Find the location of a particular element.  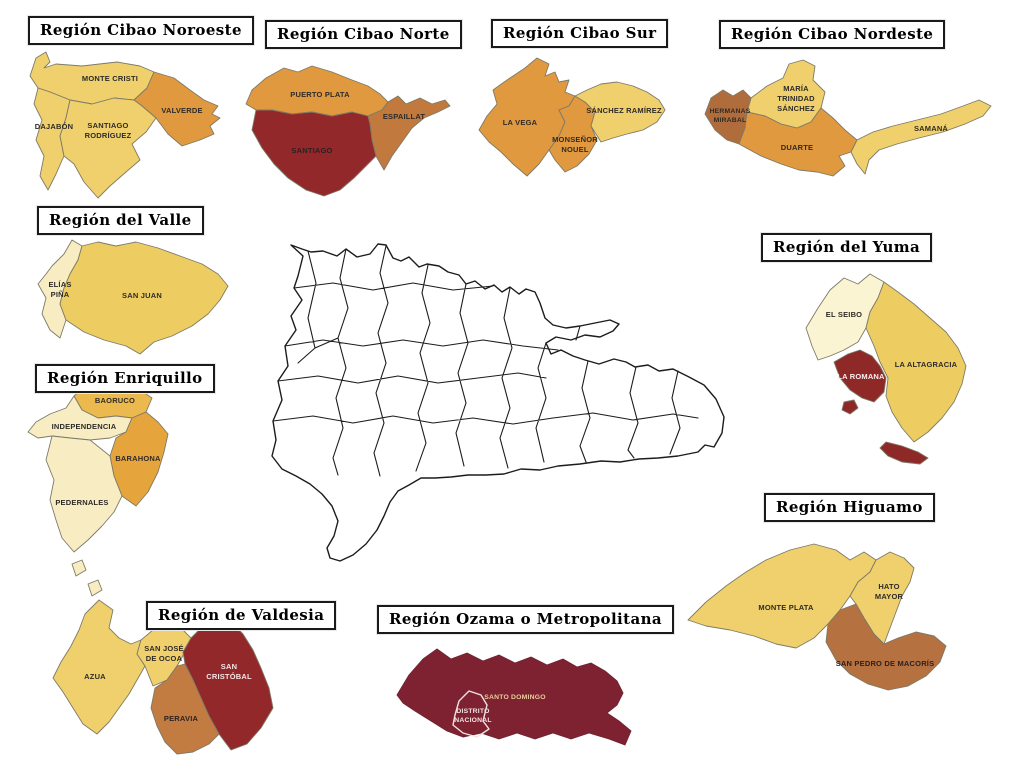

label-hato-mayor-1: HATO is located at coordinates (888, 586).